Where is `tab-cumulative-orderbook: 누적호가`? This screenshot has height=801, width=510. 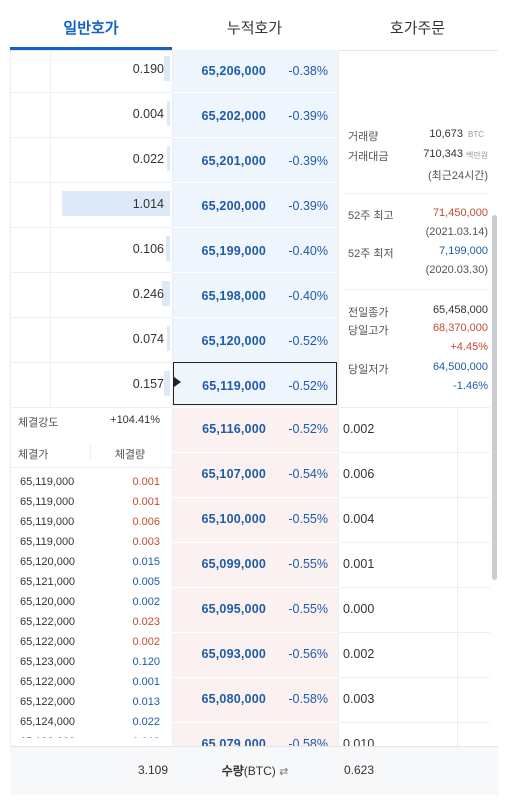
tab-cumulative-orderbook: 누적호가 is located at coordinates (254, 28).